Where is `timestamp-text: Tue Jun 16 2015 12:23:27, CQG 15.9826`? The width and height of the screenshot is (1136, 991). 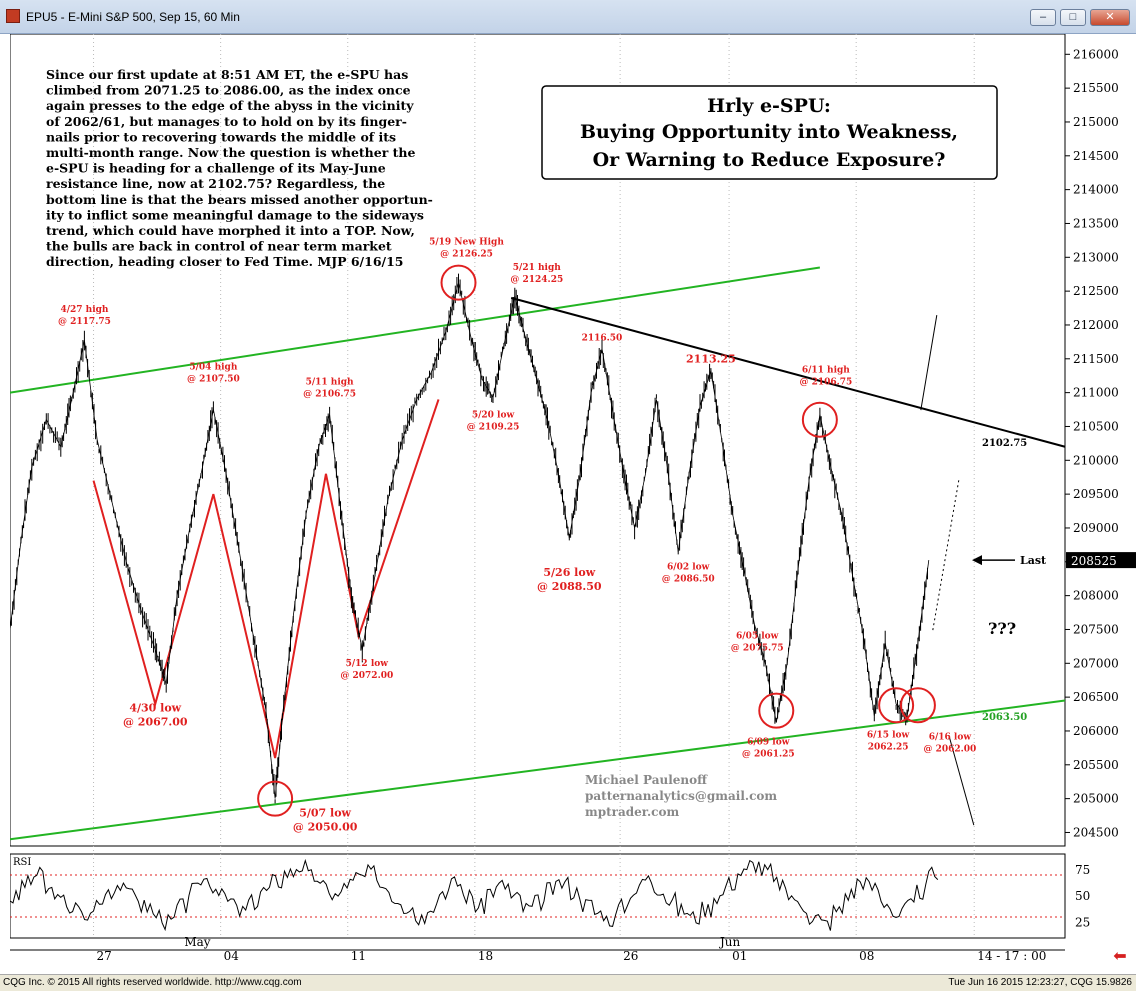
timestamp-text: Tue Jun 16 2015 12:23:27, CQG 15.9826 is located at coordinates (1040, 982).